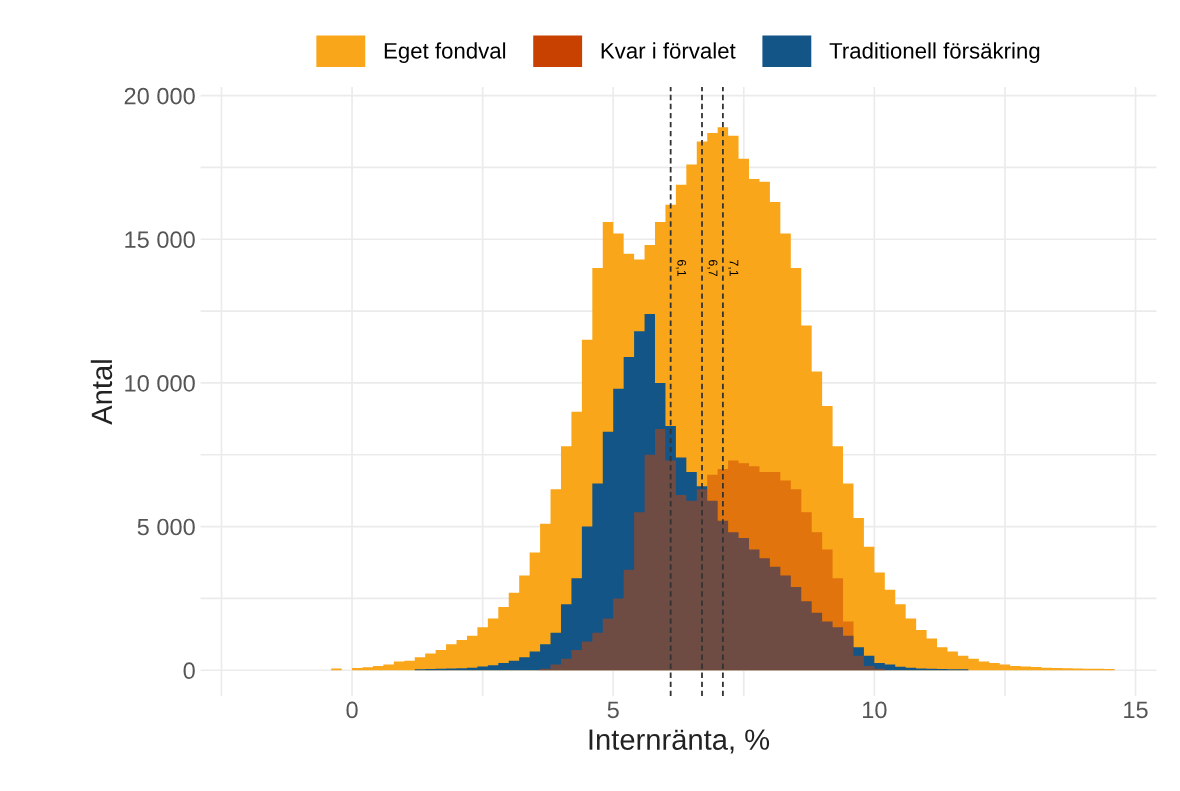 The height and width of the screenshot is (791, 1180). Describe the element at coordinates (101, 392) in the screenshot. I see `y-axis-title: Antal` at that location.